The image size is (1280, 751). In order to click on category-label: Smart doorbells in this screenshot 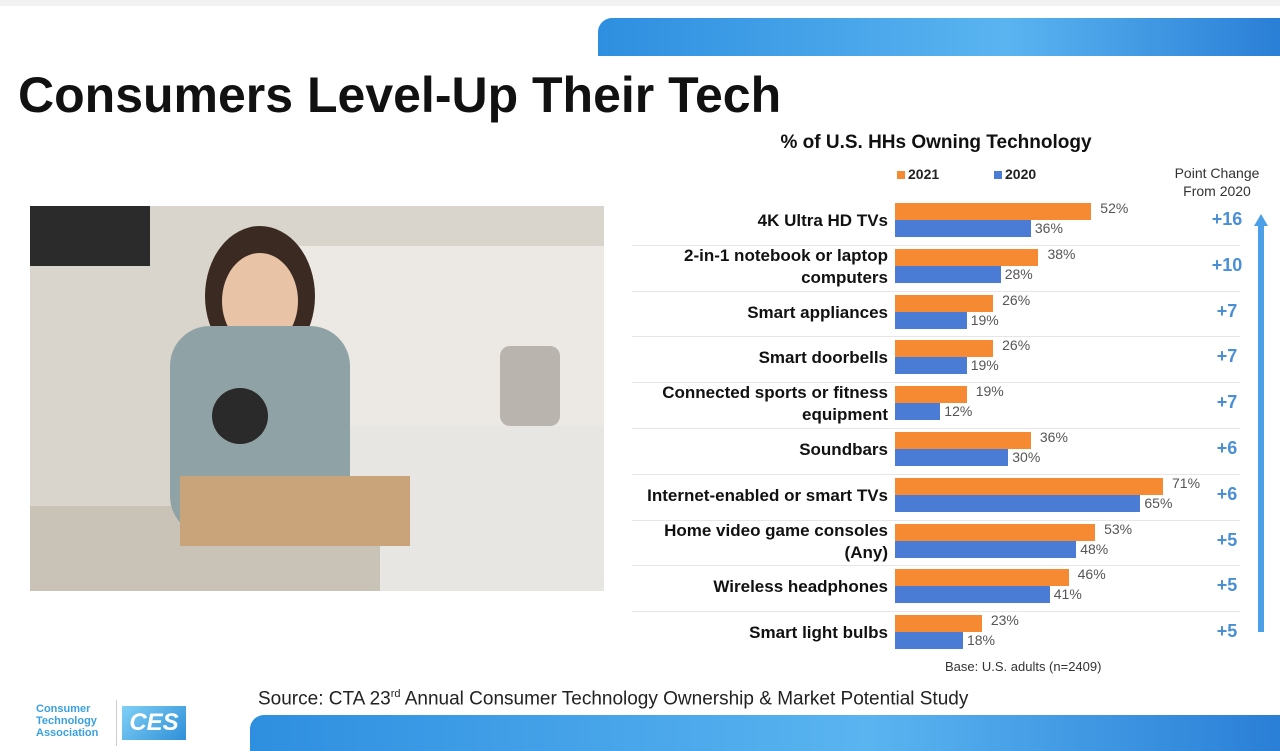, I will do `click(823, 358)`.